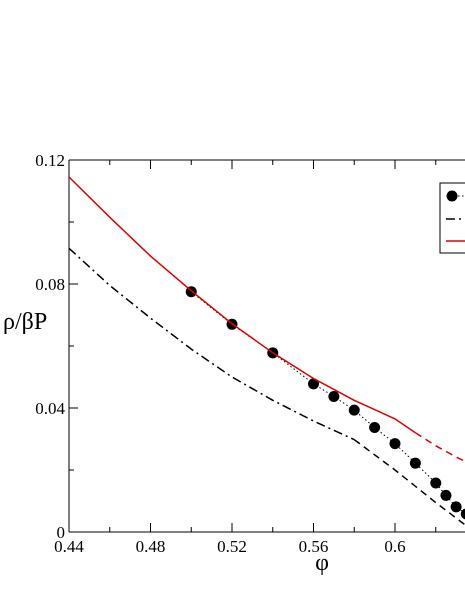  Describe the element at coordinates (314, 546) in the screenshot. I see `x-tick-label: 0.56` at that location.